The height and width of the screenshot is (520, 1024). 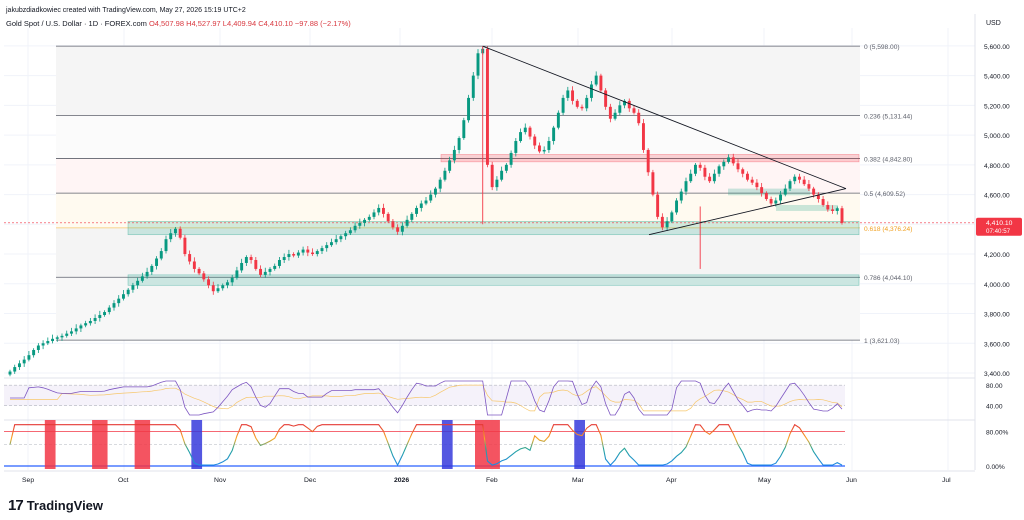 I want to click on oversold-zone, so click(x=579, y=444).